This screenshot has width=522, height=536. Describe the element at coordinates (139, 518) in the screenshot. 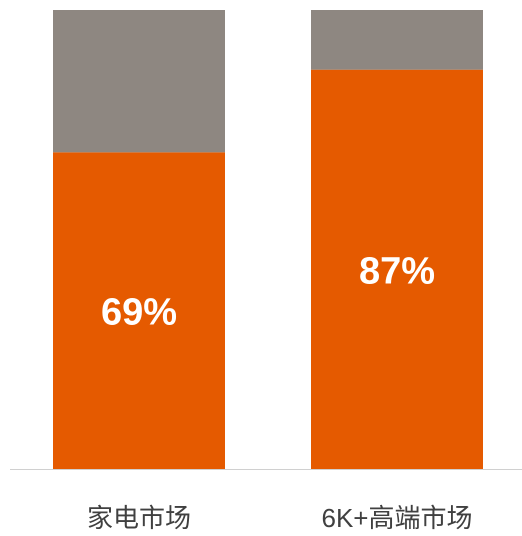

I see `x-tick-label: 家电市场` at that location.